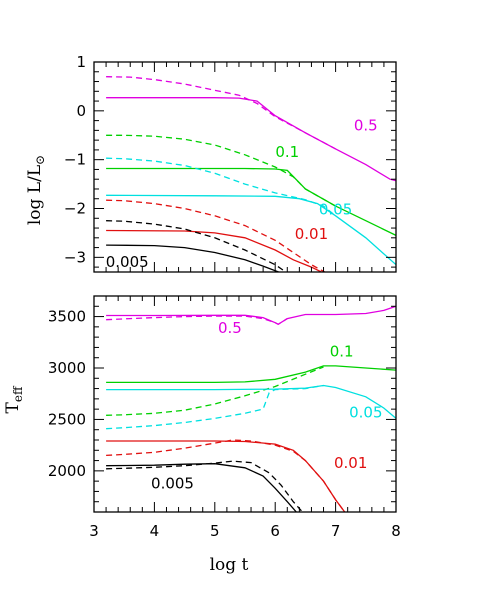 Image resolution: width=480 pixels, height=599 pixels. I want to click on x-tick-label: 4, so click(155, 531).